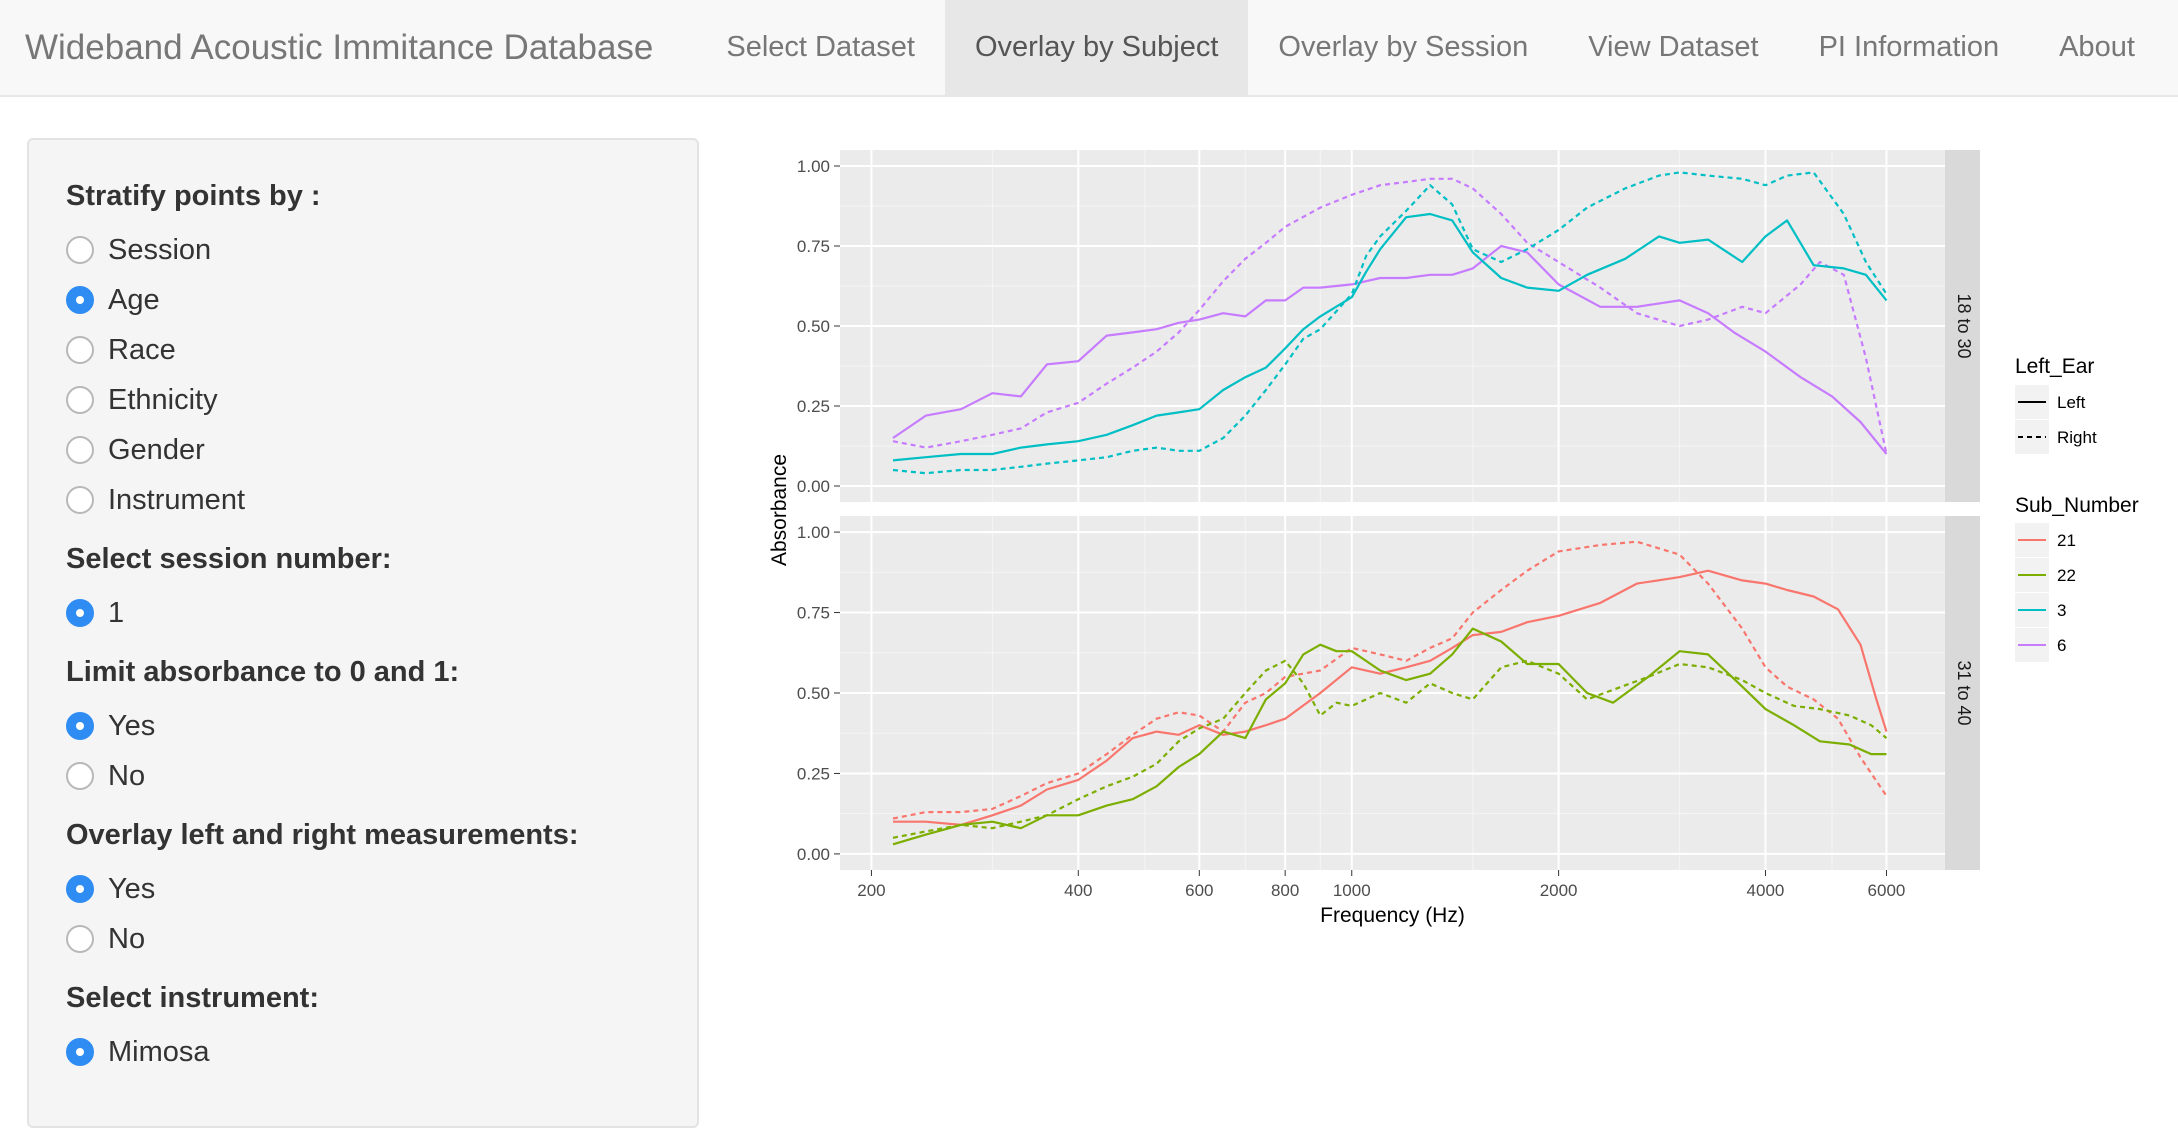 This screenshot has width=2178, height=1128. What do you see at coordinates (779, 510) in the screenshot?
I see `y-axis-title: Absorbance` at bounding box center [779, 510].